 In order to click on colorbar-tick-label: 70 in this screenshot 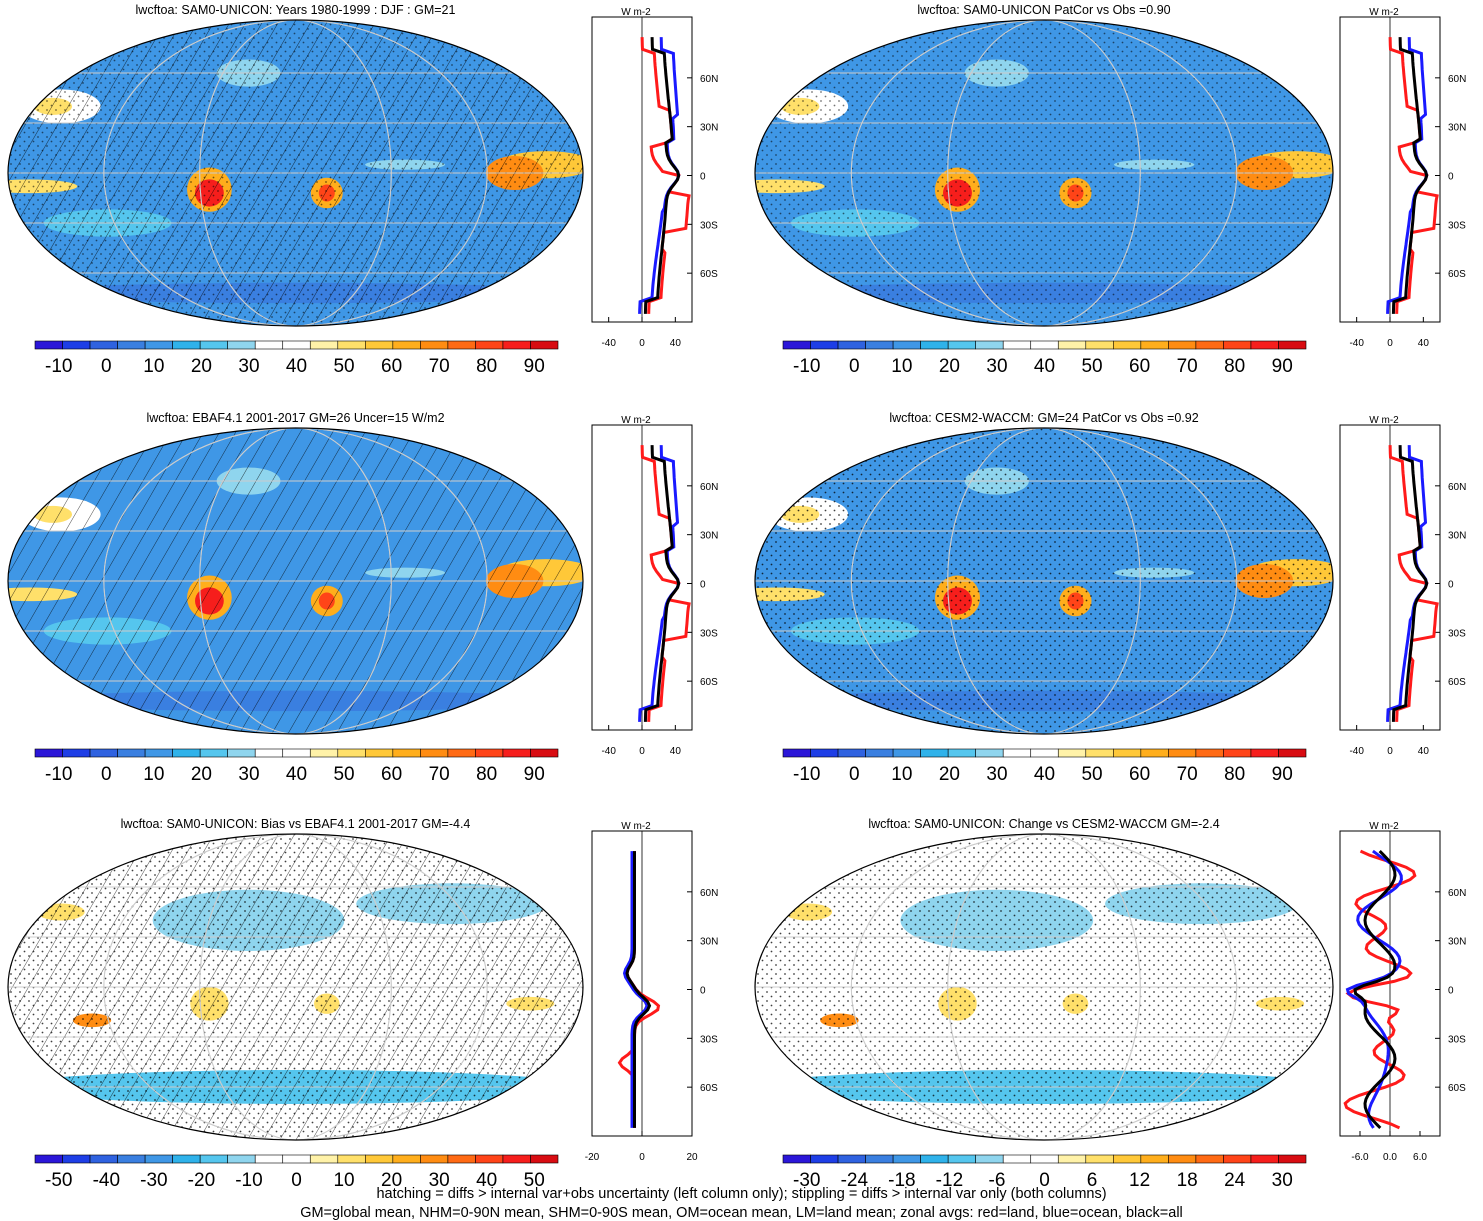, I will do `click(1187, 774)`.